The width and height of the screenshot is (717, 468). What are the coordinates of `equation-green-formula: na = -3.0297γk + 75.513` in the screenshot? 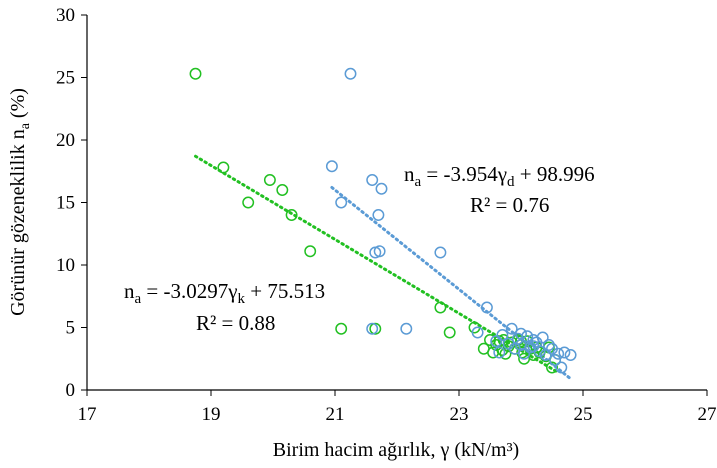 It's located at (224, 293).